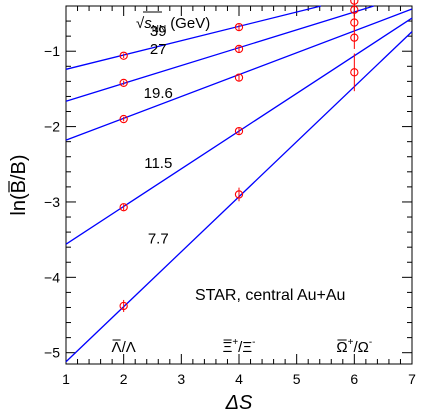  Describe the element at coordinates (140, 23) in the screenshot. I see `legend-header-root: √` at that location.